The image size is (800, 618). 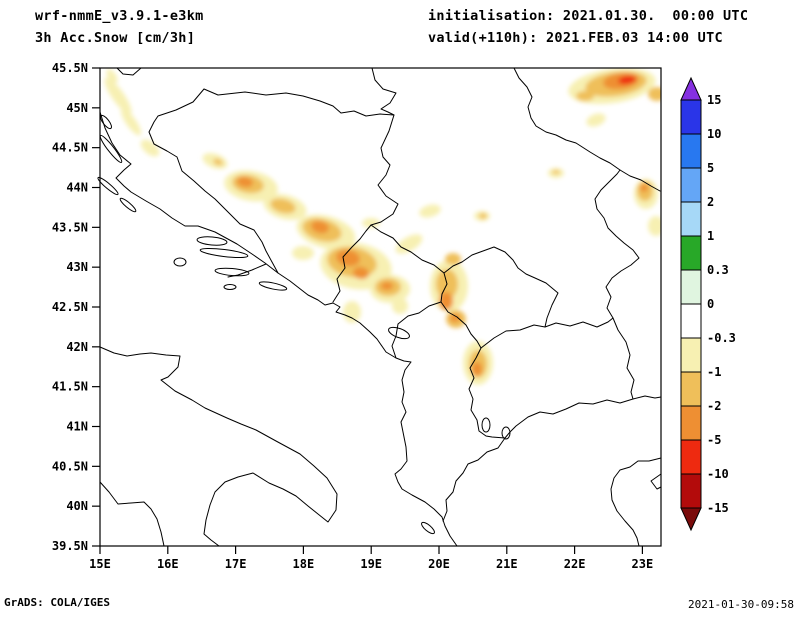 What do you see at coordinates (439, 564) in the screenshot?
I see `x-tick-label: 20E` at bounding box center [439, 564].